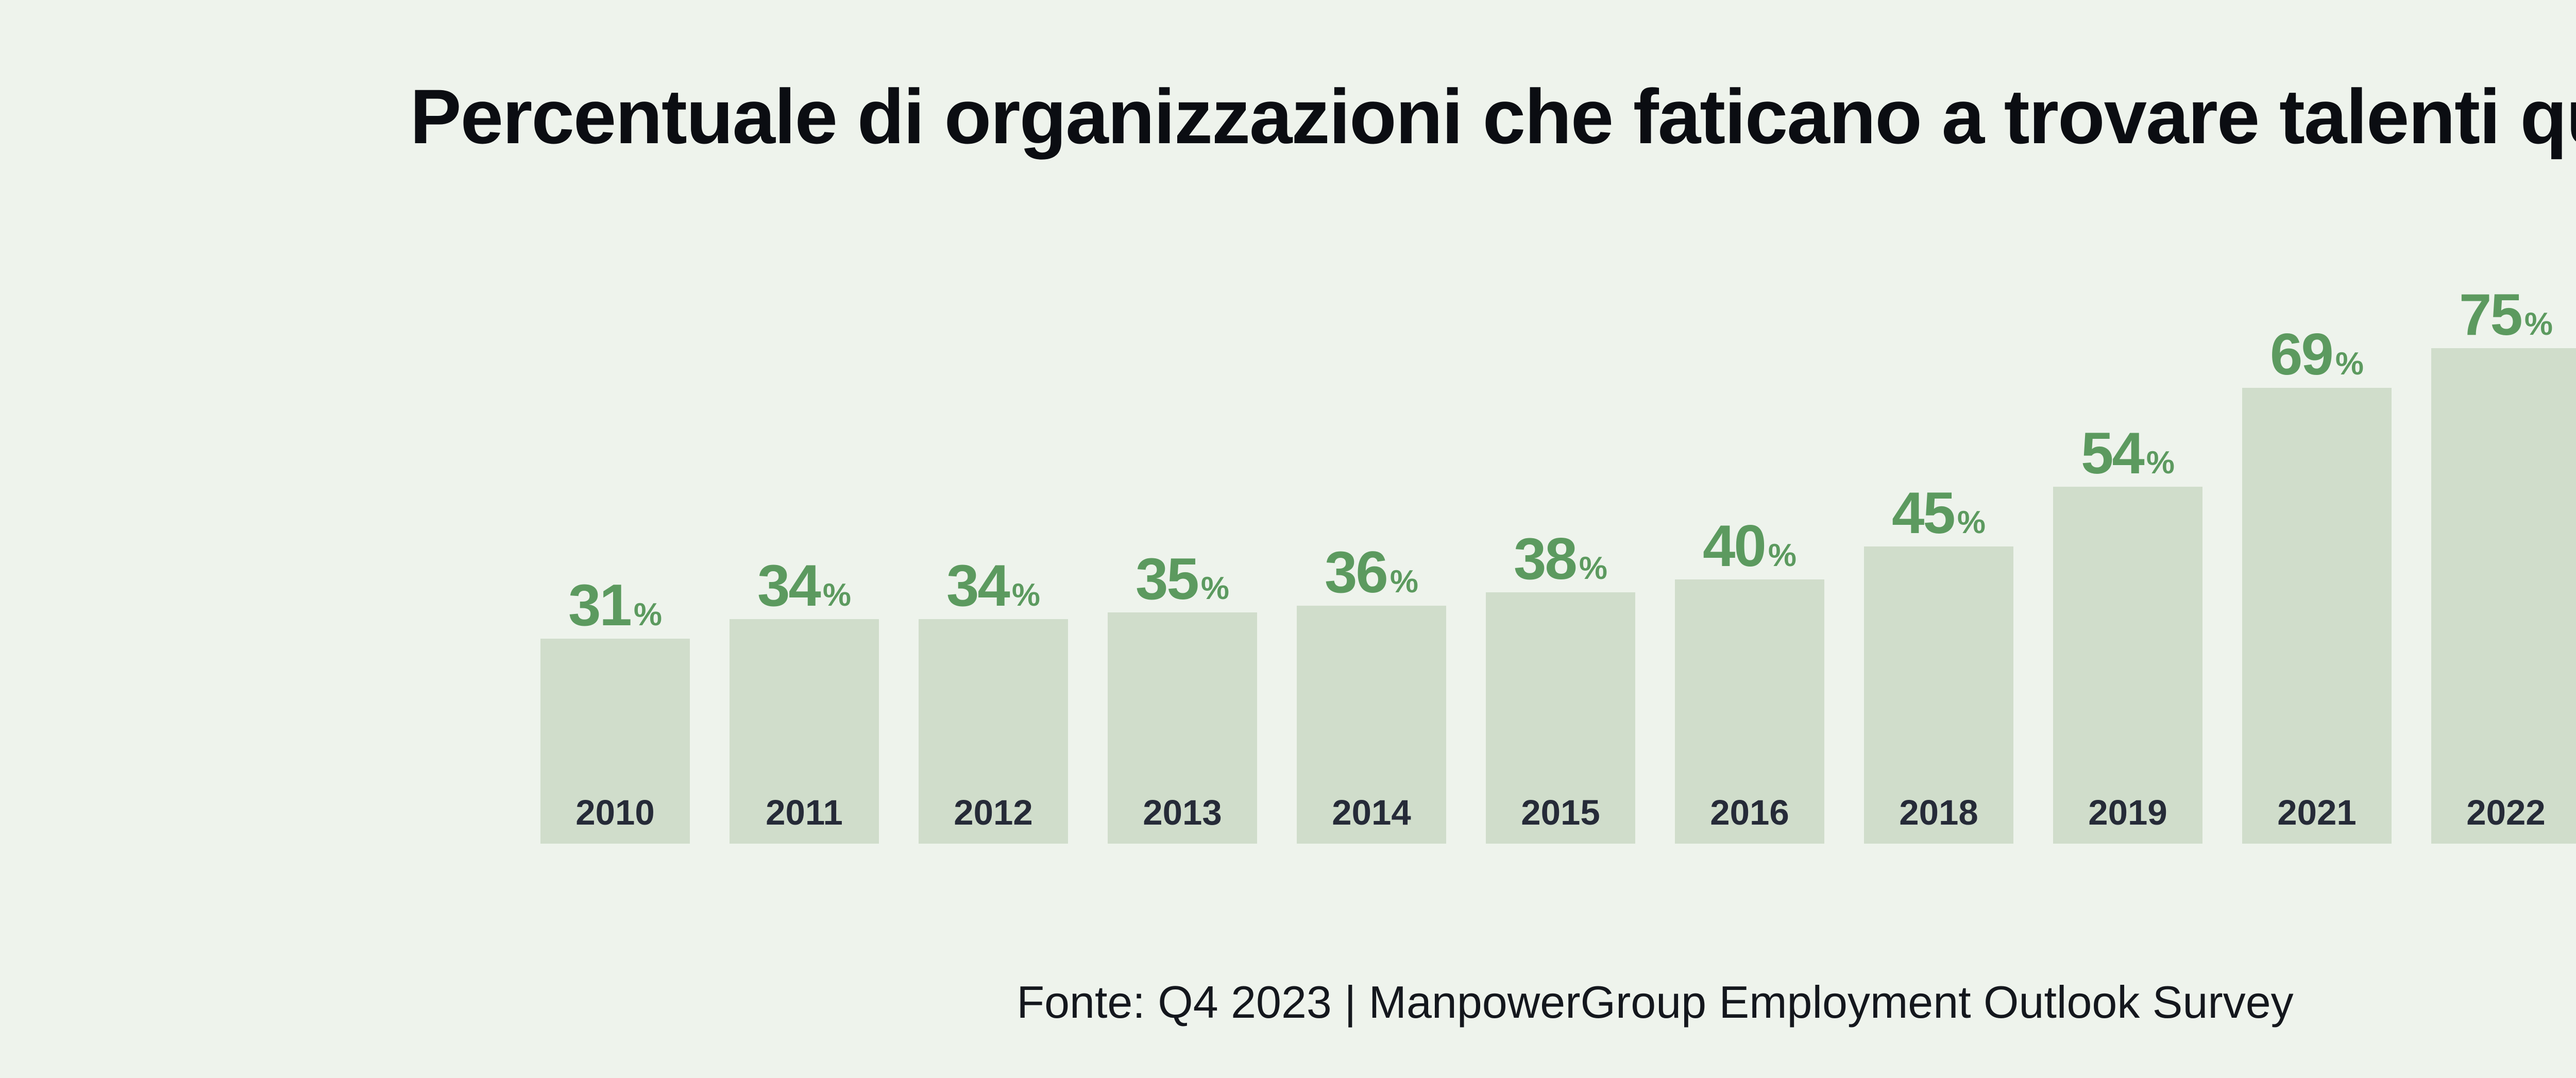 This screenshot has height=1078, width=2576. I want to click on value-label-2014: 36%, so click(1371, 572).